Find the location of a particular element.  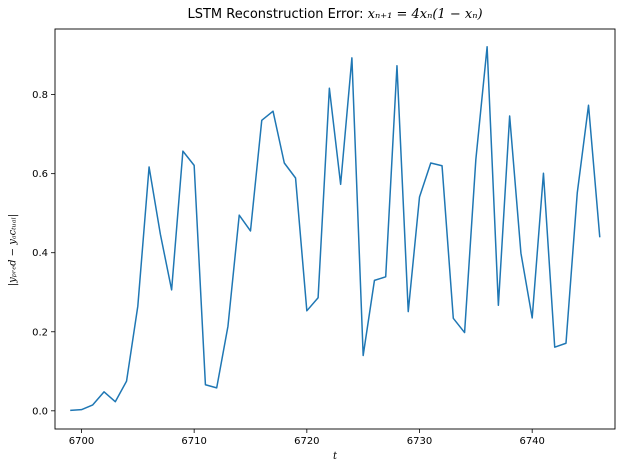

y-tick-label: 0.6 is located at coordinates (40, 174).